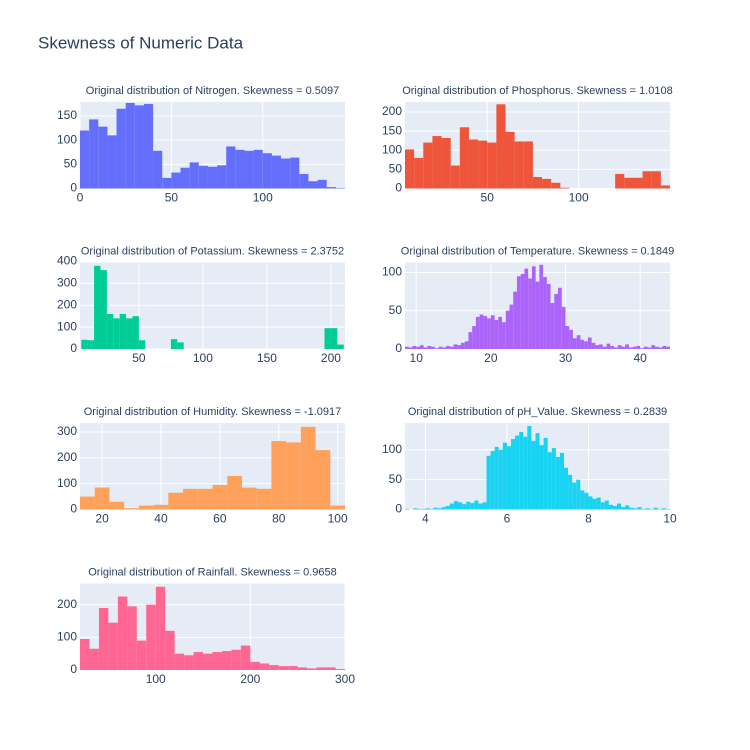 This screenshot has width=750, height=750. Describe the element at coordinates (488, 198) in the screenshot. I see `x-tick-label: 50` at that location.